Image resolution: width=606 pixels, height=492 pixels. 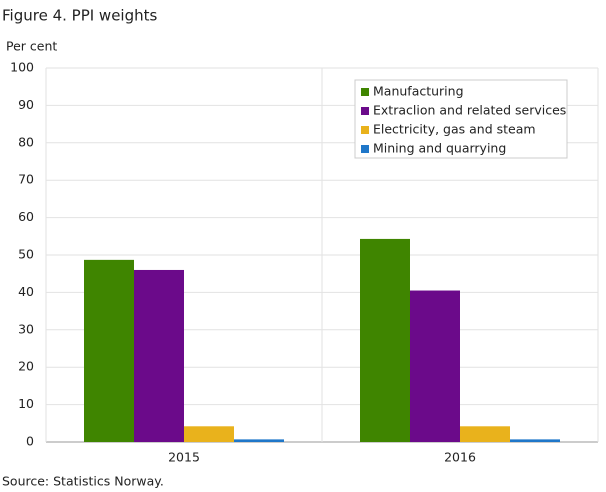 What do you see at coordinates (22, 67) in the screenshot?
I see `y-tick-label: 100` at bounding box center [22, 67].